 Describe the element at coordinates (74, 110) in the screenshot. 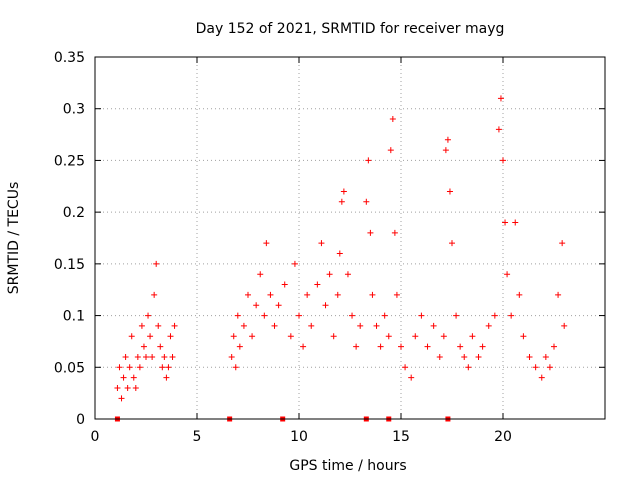

I see `y-tick-label: 0.3` at that location.